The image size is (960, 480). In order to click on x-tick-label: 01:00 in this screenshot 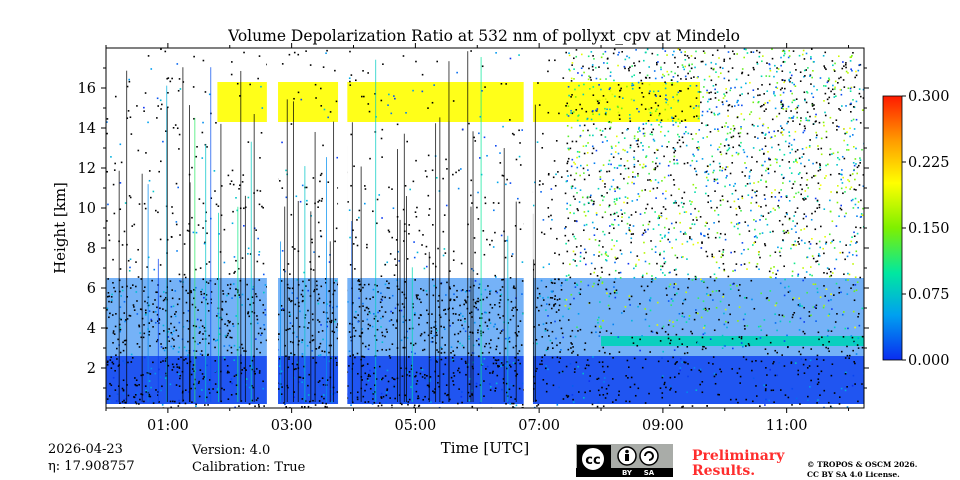, I will do `click(168, 426)`.